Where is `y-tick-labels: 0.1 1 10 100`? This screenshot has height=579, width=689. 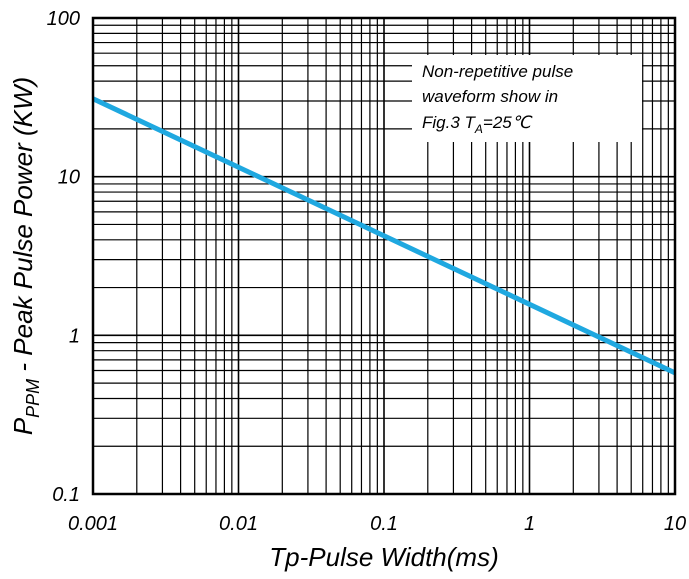
y-tick-labels: 0.1 1 10 100 is located at coordinates (63, 257).